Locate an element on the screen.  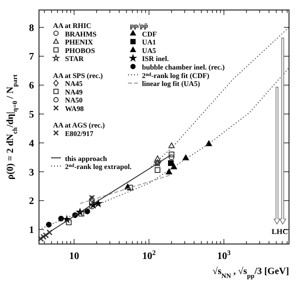
x-axis-title: √s$_{NN}$ , √s$_{pp}$/3 [GeV] is located at coordinates (250, 273).